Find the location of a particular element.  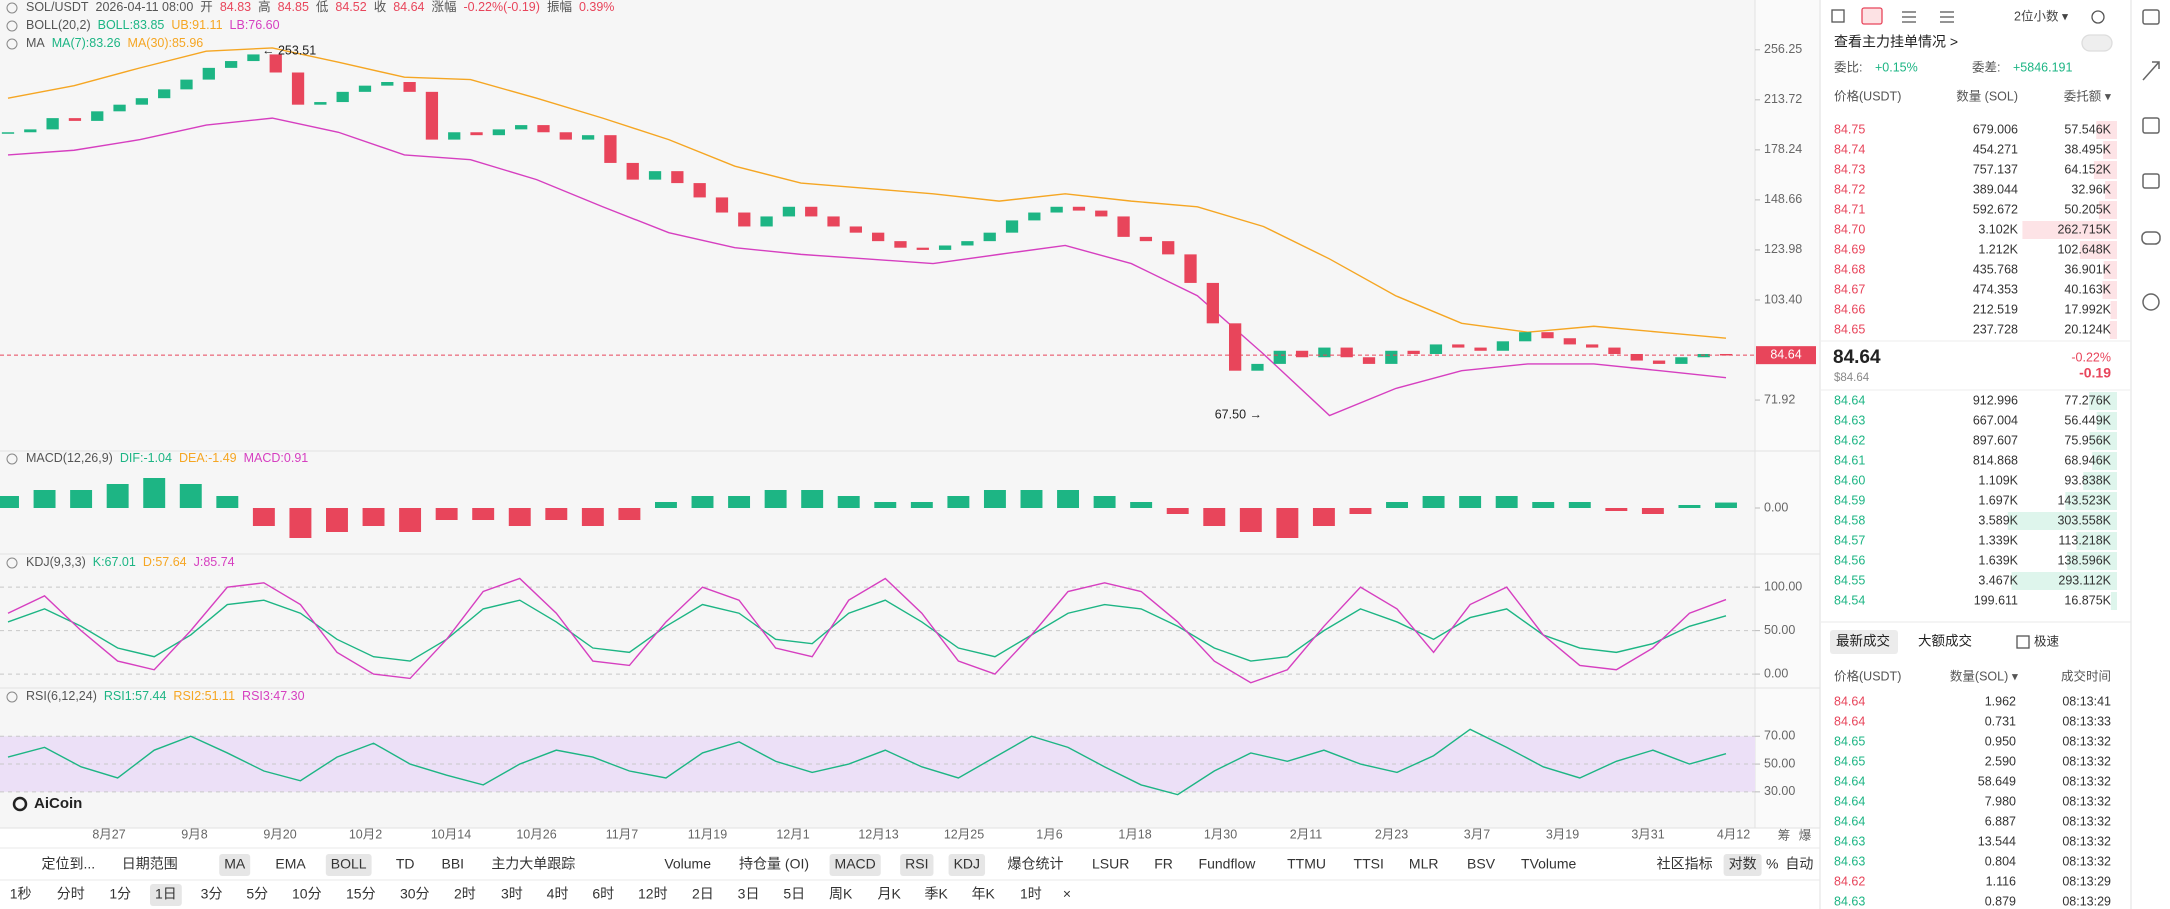

toolbar-button: 3日 is located at coordinates (749, 894).